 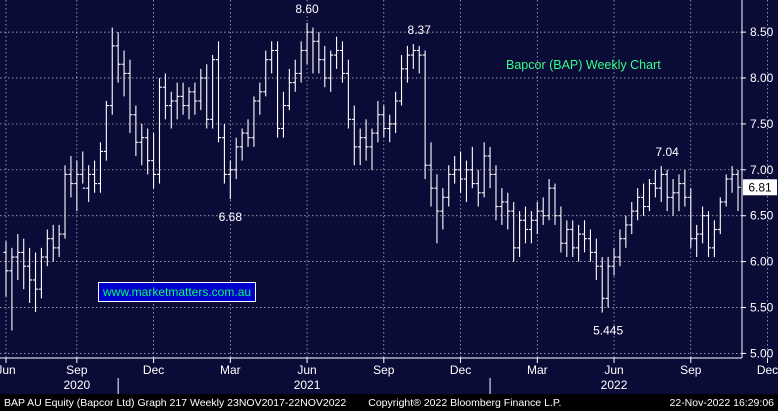 I want to click on footer-timestamp: 22-Nov-2022 16:29:06, so click(x=722, y=402).